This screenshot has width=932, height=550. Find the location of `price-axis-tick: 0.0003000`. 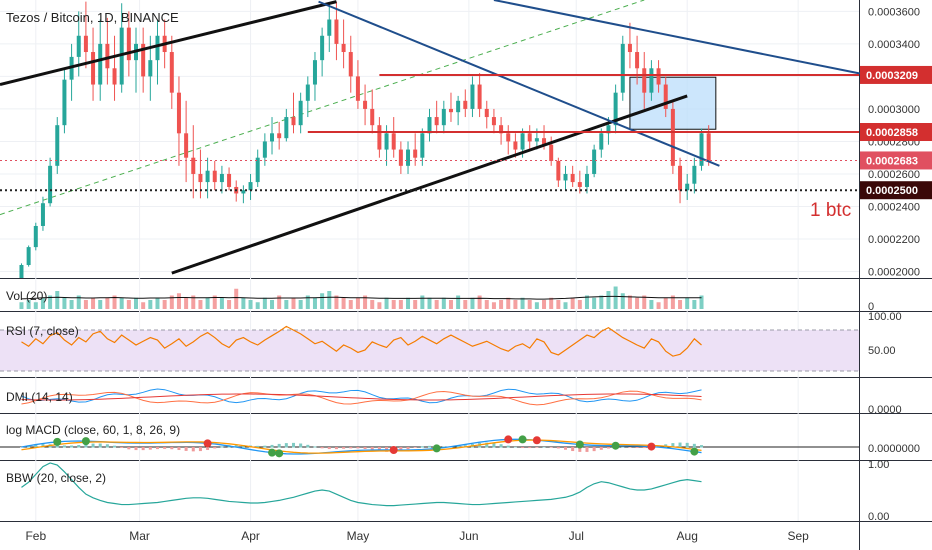

price-axis-tick: 0.0003000 is located at coordinates (894, 110).